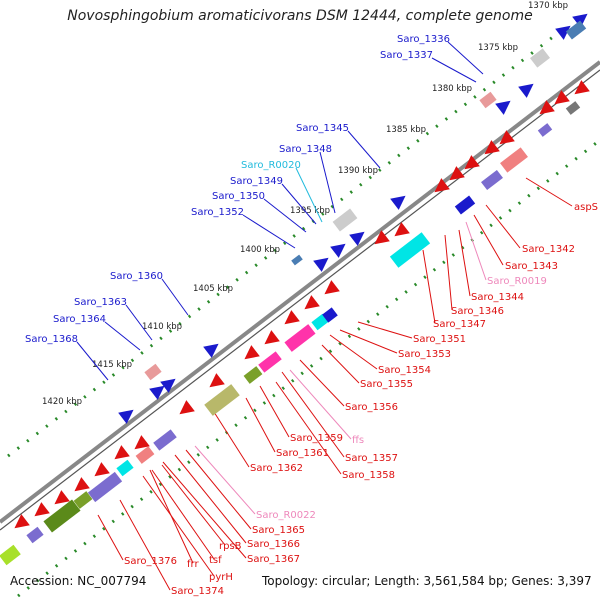 The height and width of the screenshot is (600, 600). What do you see at coordinates (322, 128) in the screenshot?
I see `gene-label-forward: Saro_1345` at bounding box center [322, 128].